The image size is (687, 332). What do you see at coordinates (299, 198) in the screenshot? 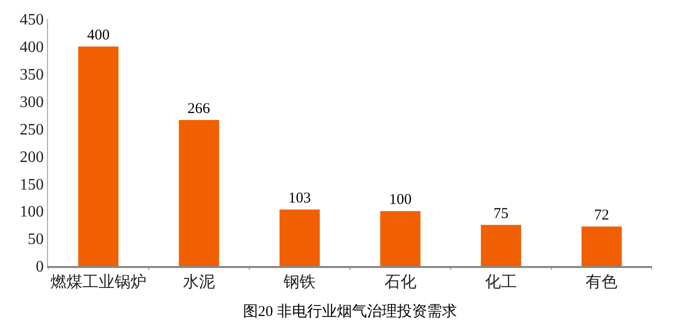
I see `data-label: 103` at bounding box center [299, 198].